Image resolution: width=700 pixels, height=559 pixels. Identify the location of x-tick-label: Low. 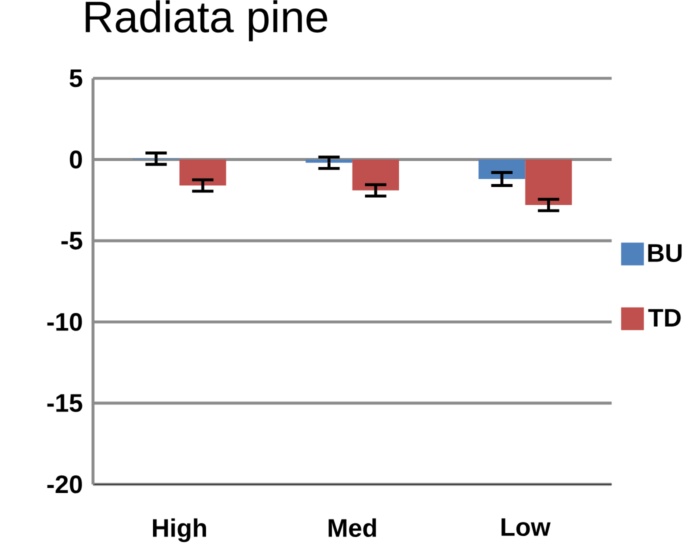
(526, 527).